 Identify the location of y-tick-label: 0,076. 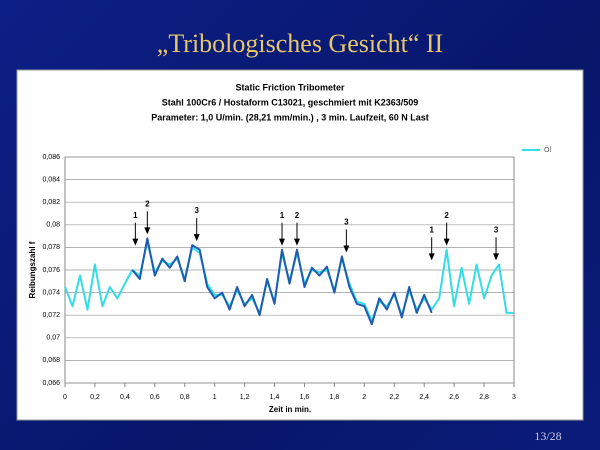
(51, 270).